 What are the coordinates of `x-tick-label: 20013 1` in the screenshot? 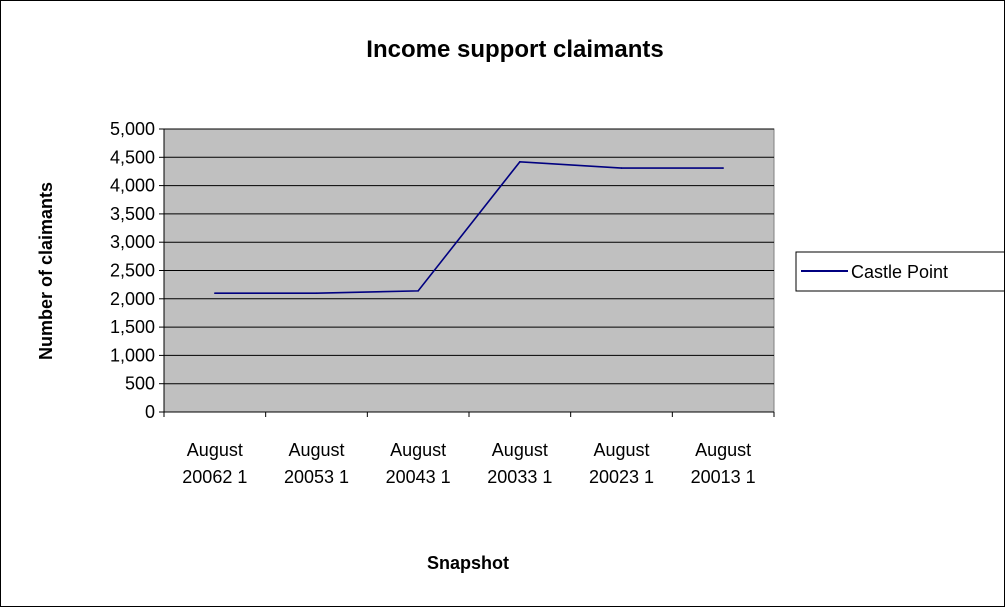 It's located at (723, 477).